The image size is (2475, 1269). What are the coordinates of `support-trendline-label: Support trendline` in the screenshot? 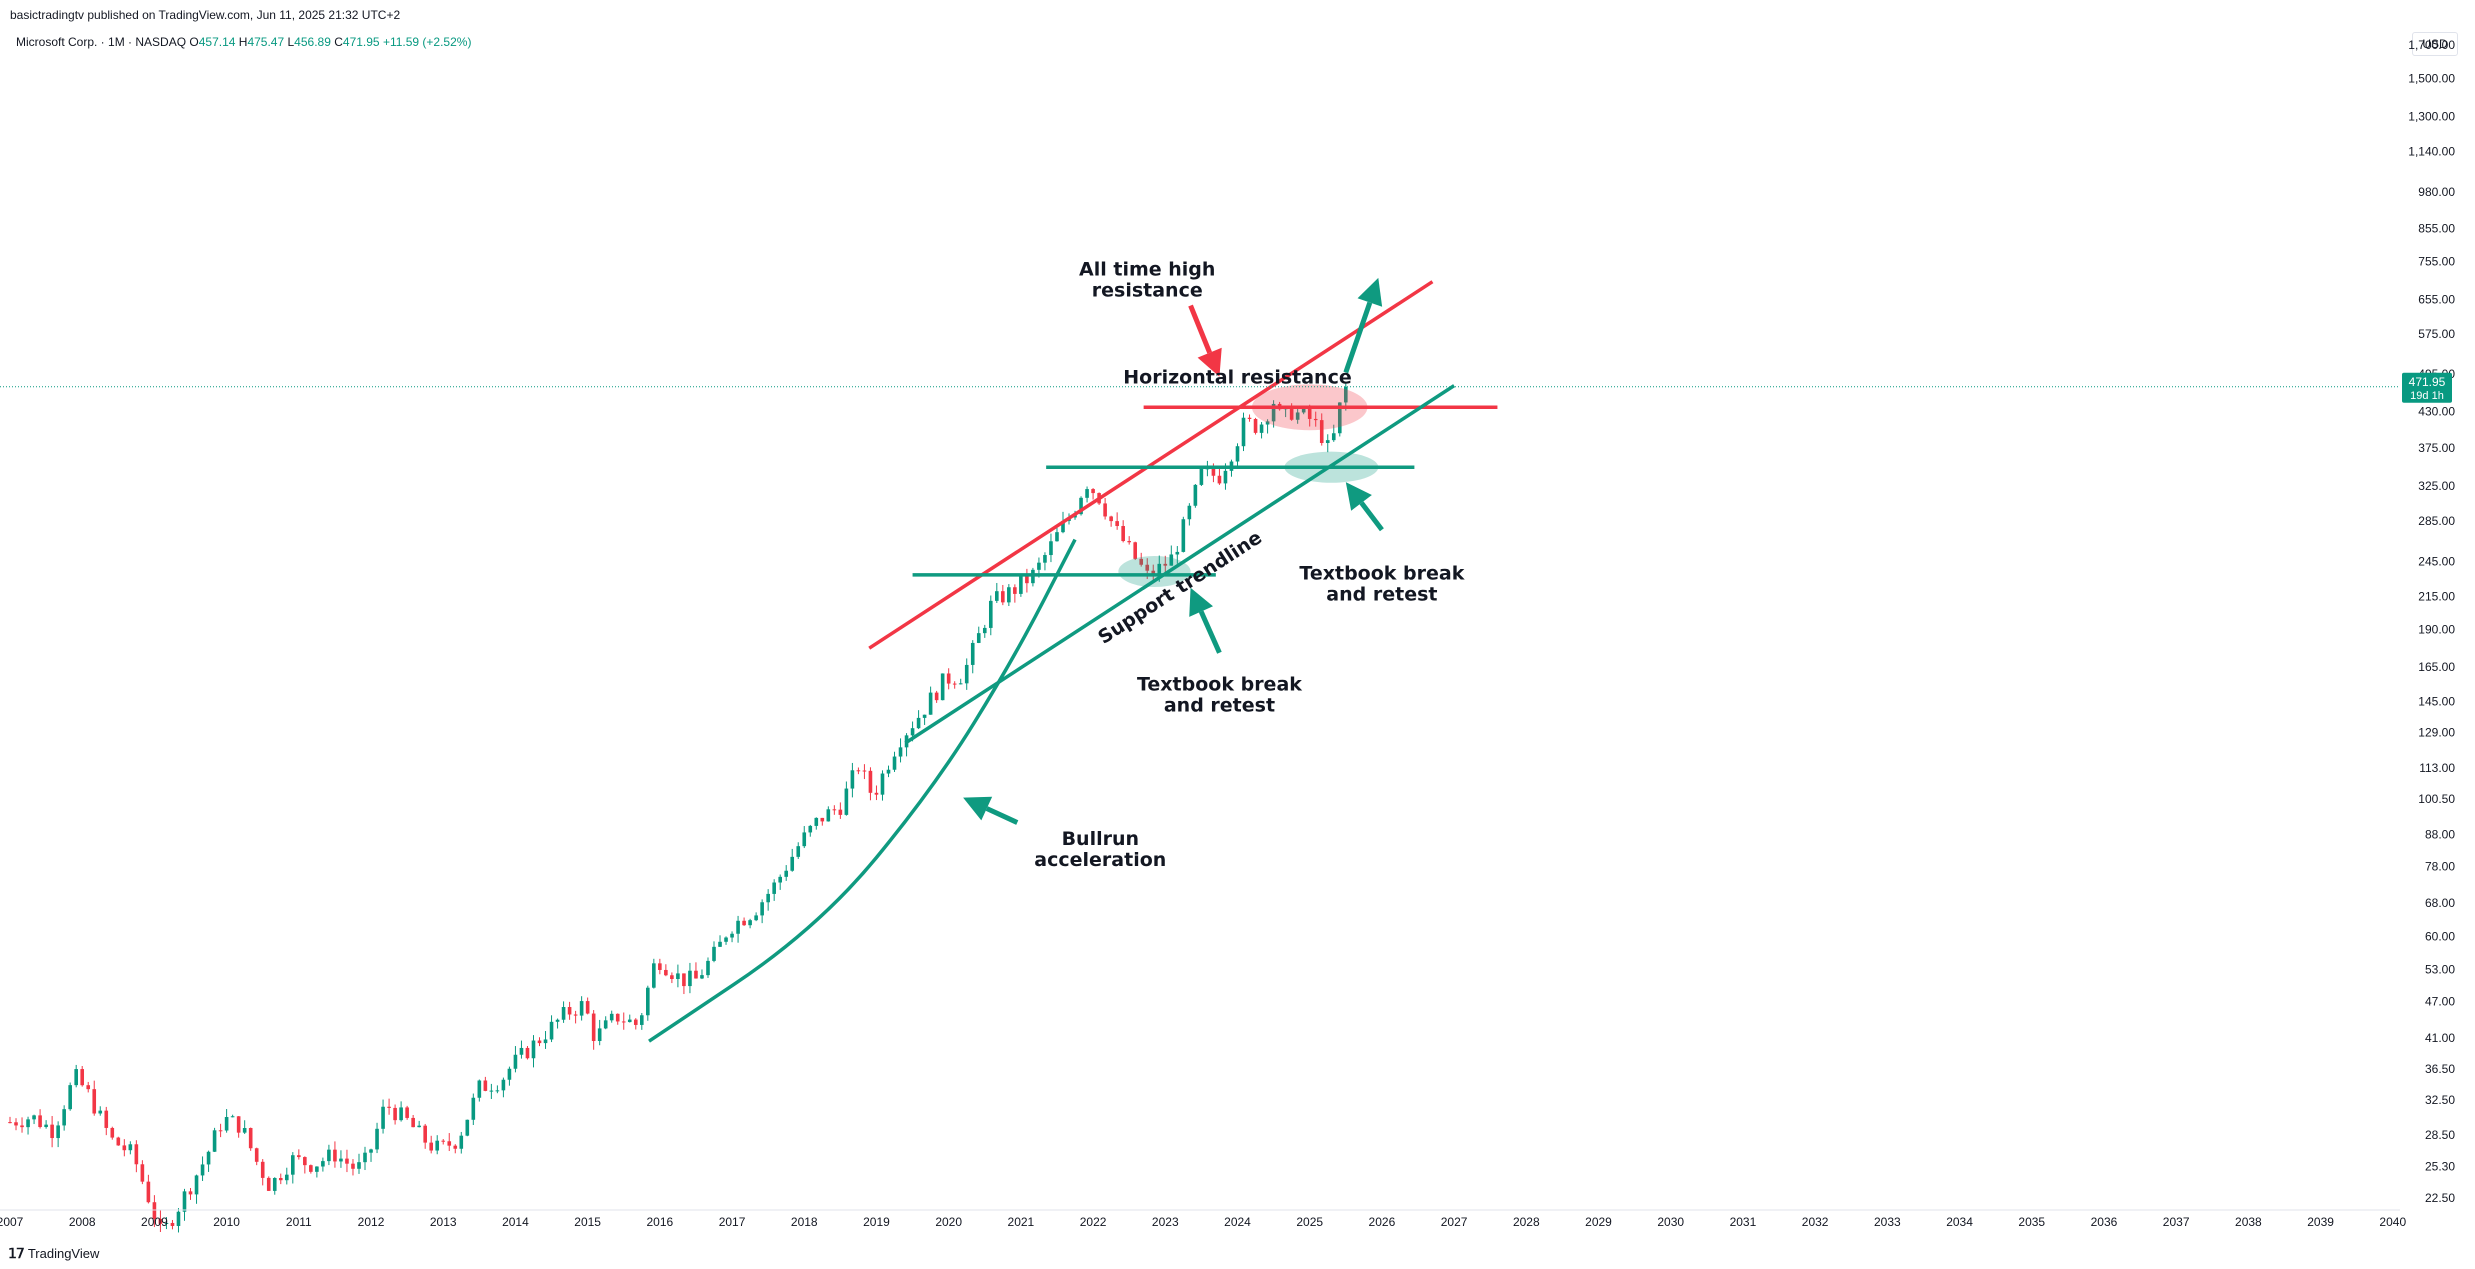 It's located at (1180, 588).